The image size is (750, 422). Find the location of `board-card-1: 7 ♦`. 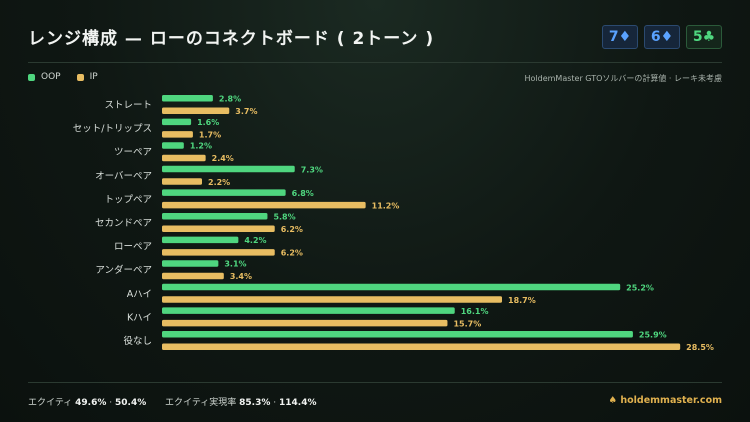

board-card-1: 7 ♦ is located at coordinates (620, 37).